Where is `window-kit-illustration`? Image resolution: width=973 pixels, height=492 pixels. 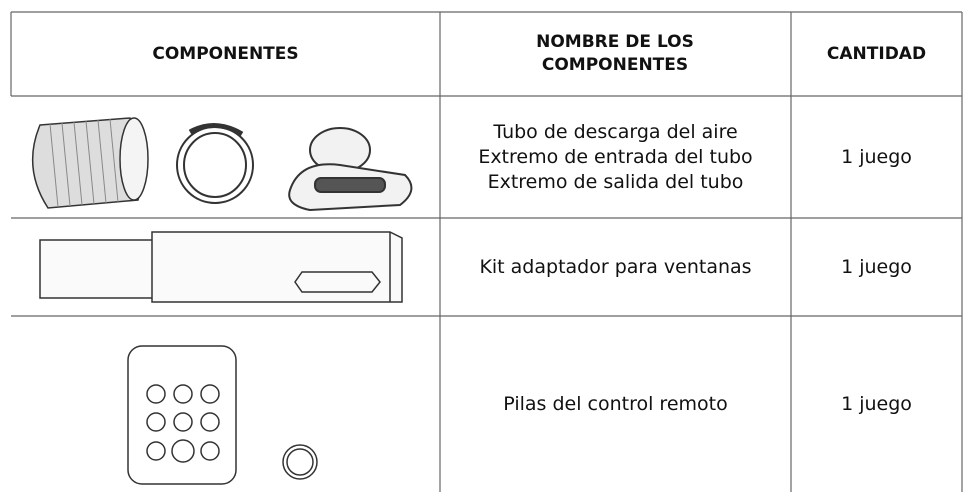
window-kit-illustration is located at coordinates (221, 267).